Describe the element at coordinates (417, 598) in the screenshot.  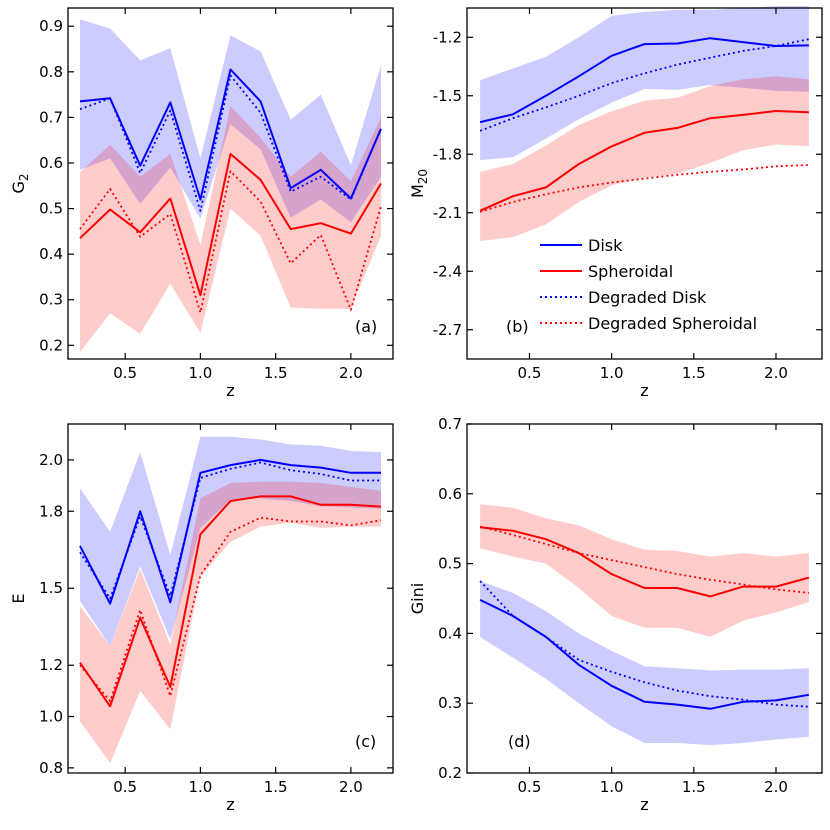
I see `y-axis-label: Gini` at that location.